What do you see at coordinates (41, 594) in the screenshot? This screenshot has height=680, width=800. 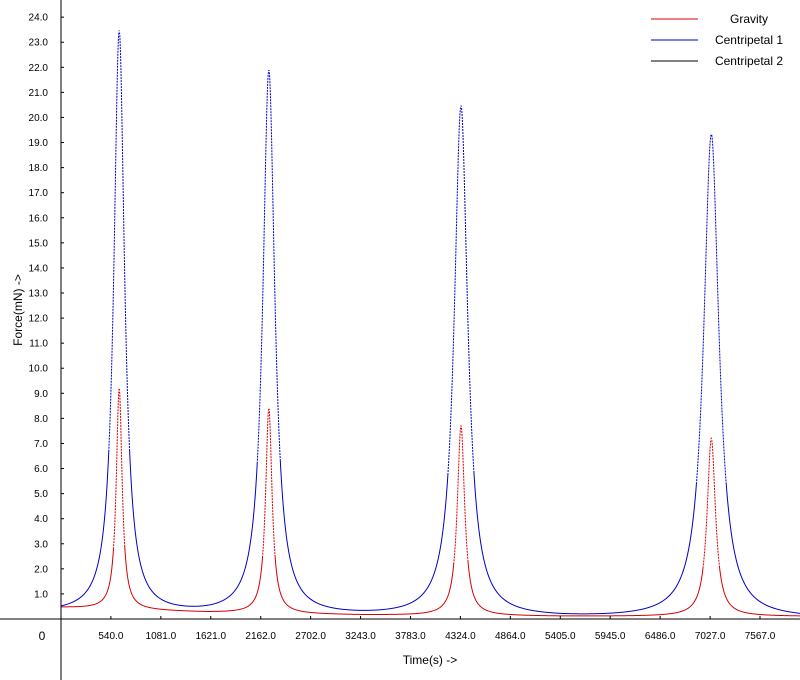 I see `y-tick-label: 1.0` at bounding box center [41, 594].